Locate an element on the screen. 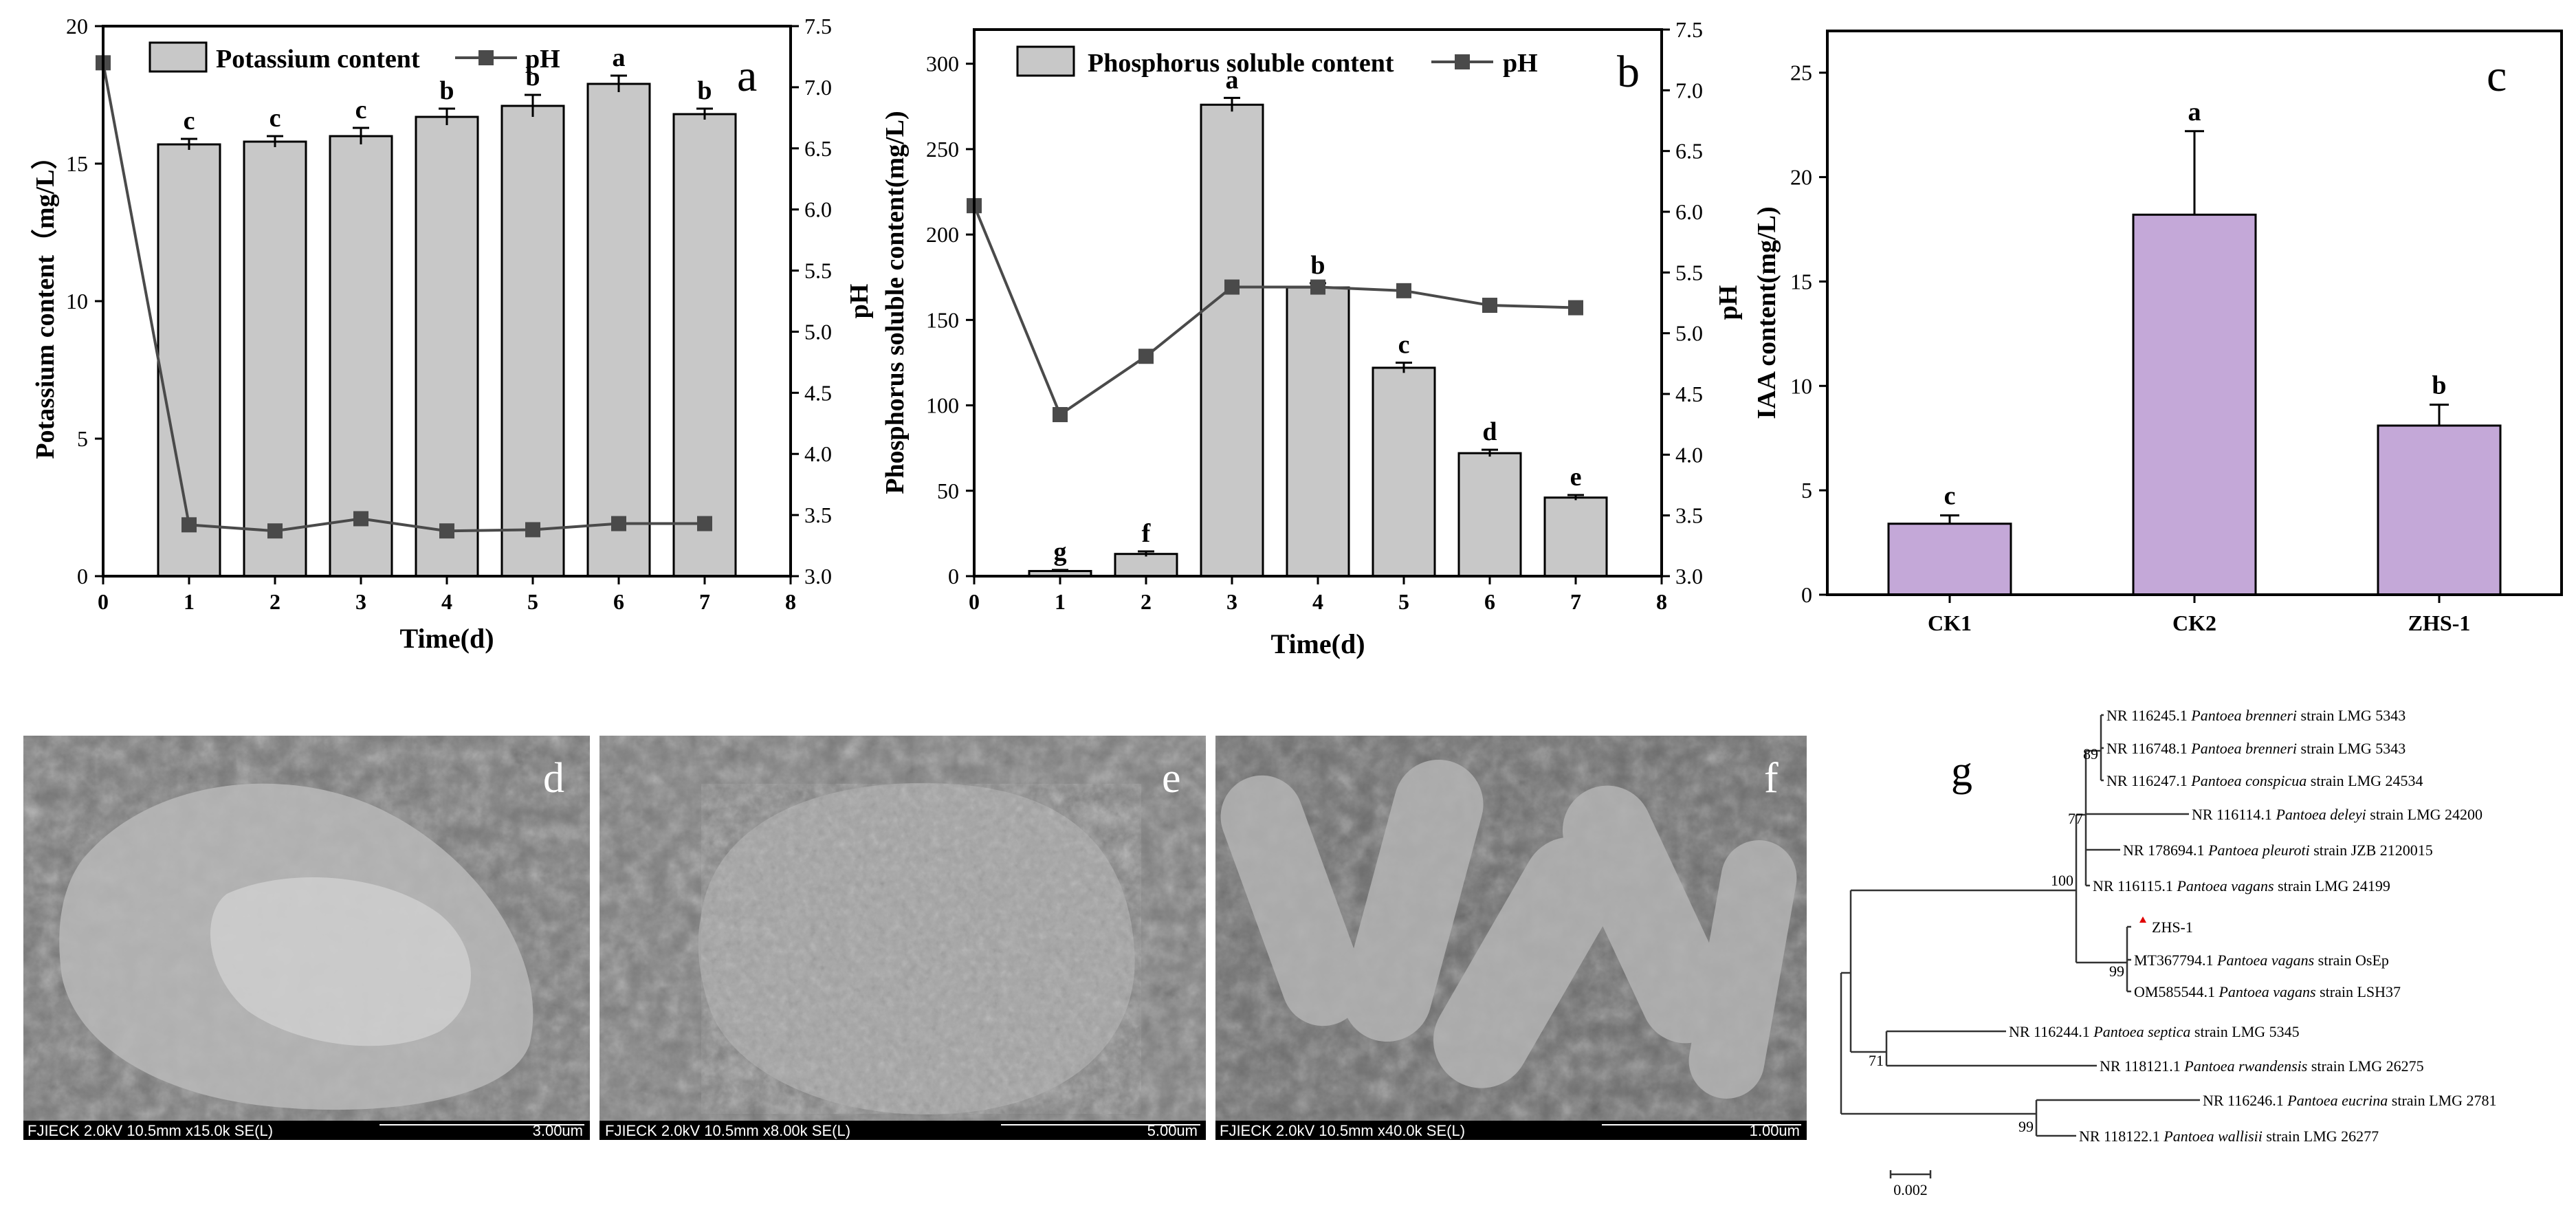  y2-tick-label: 6.5 is located at coordinates (818, 148).